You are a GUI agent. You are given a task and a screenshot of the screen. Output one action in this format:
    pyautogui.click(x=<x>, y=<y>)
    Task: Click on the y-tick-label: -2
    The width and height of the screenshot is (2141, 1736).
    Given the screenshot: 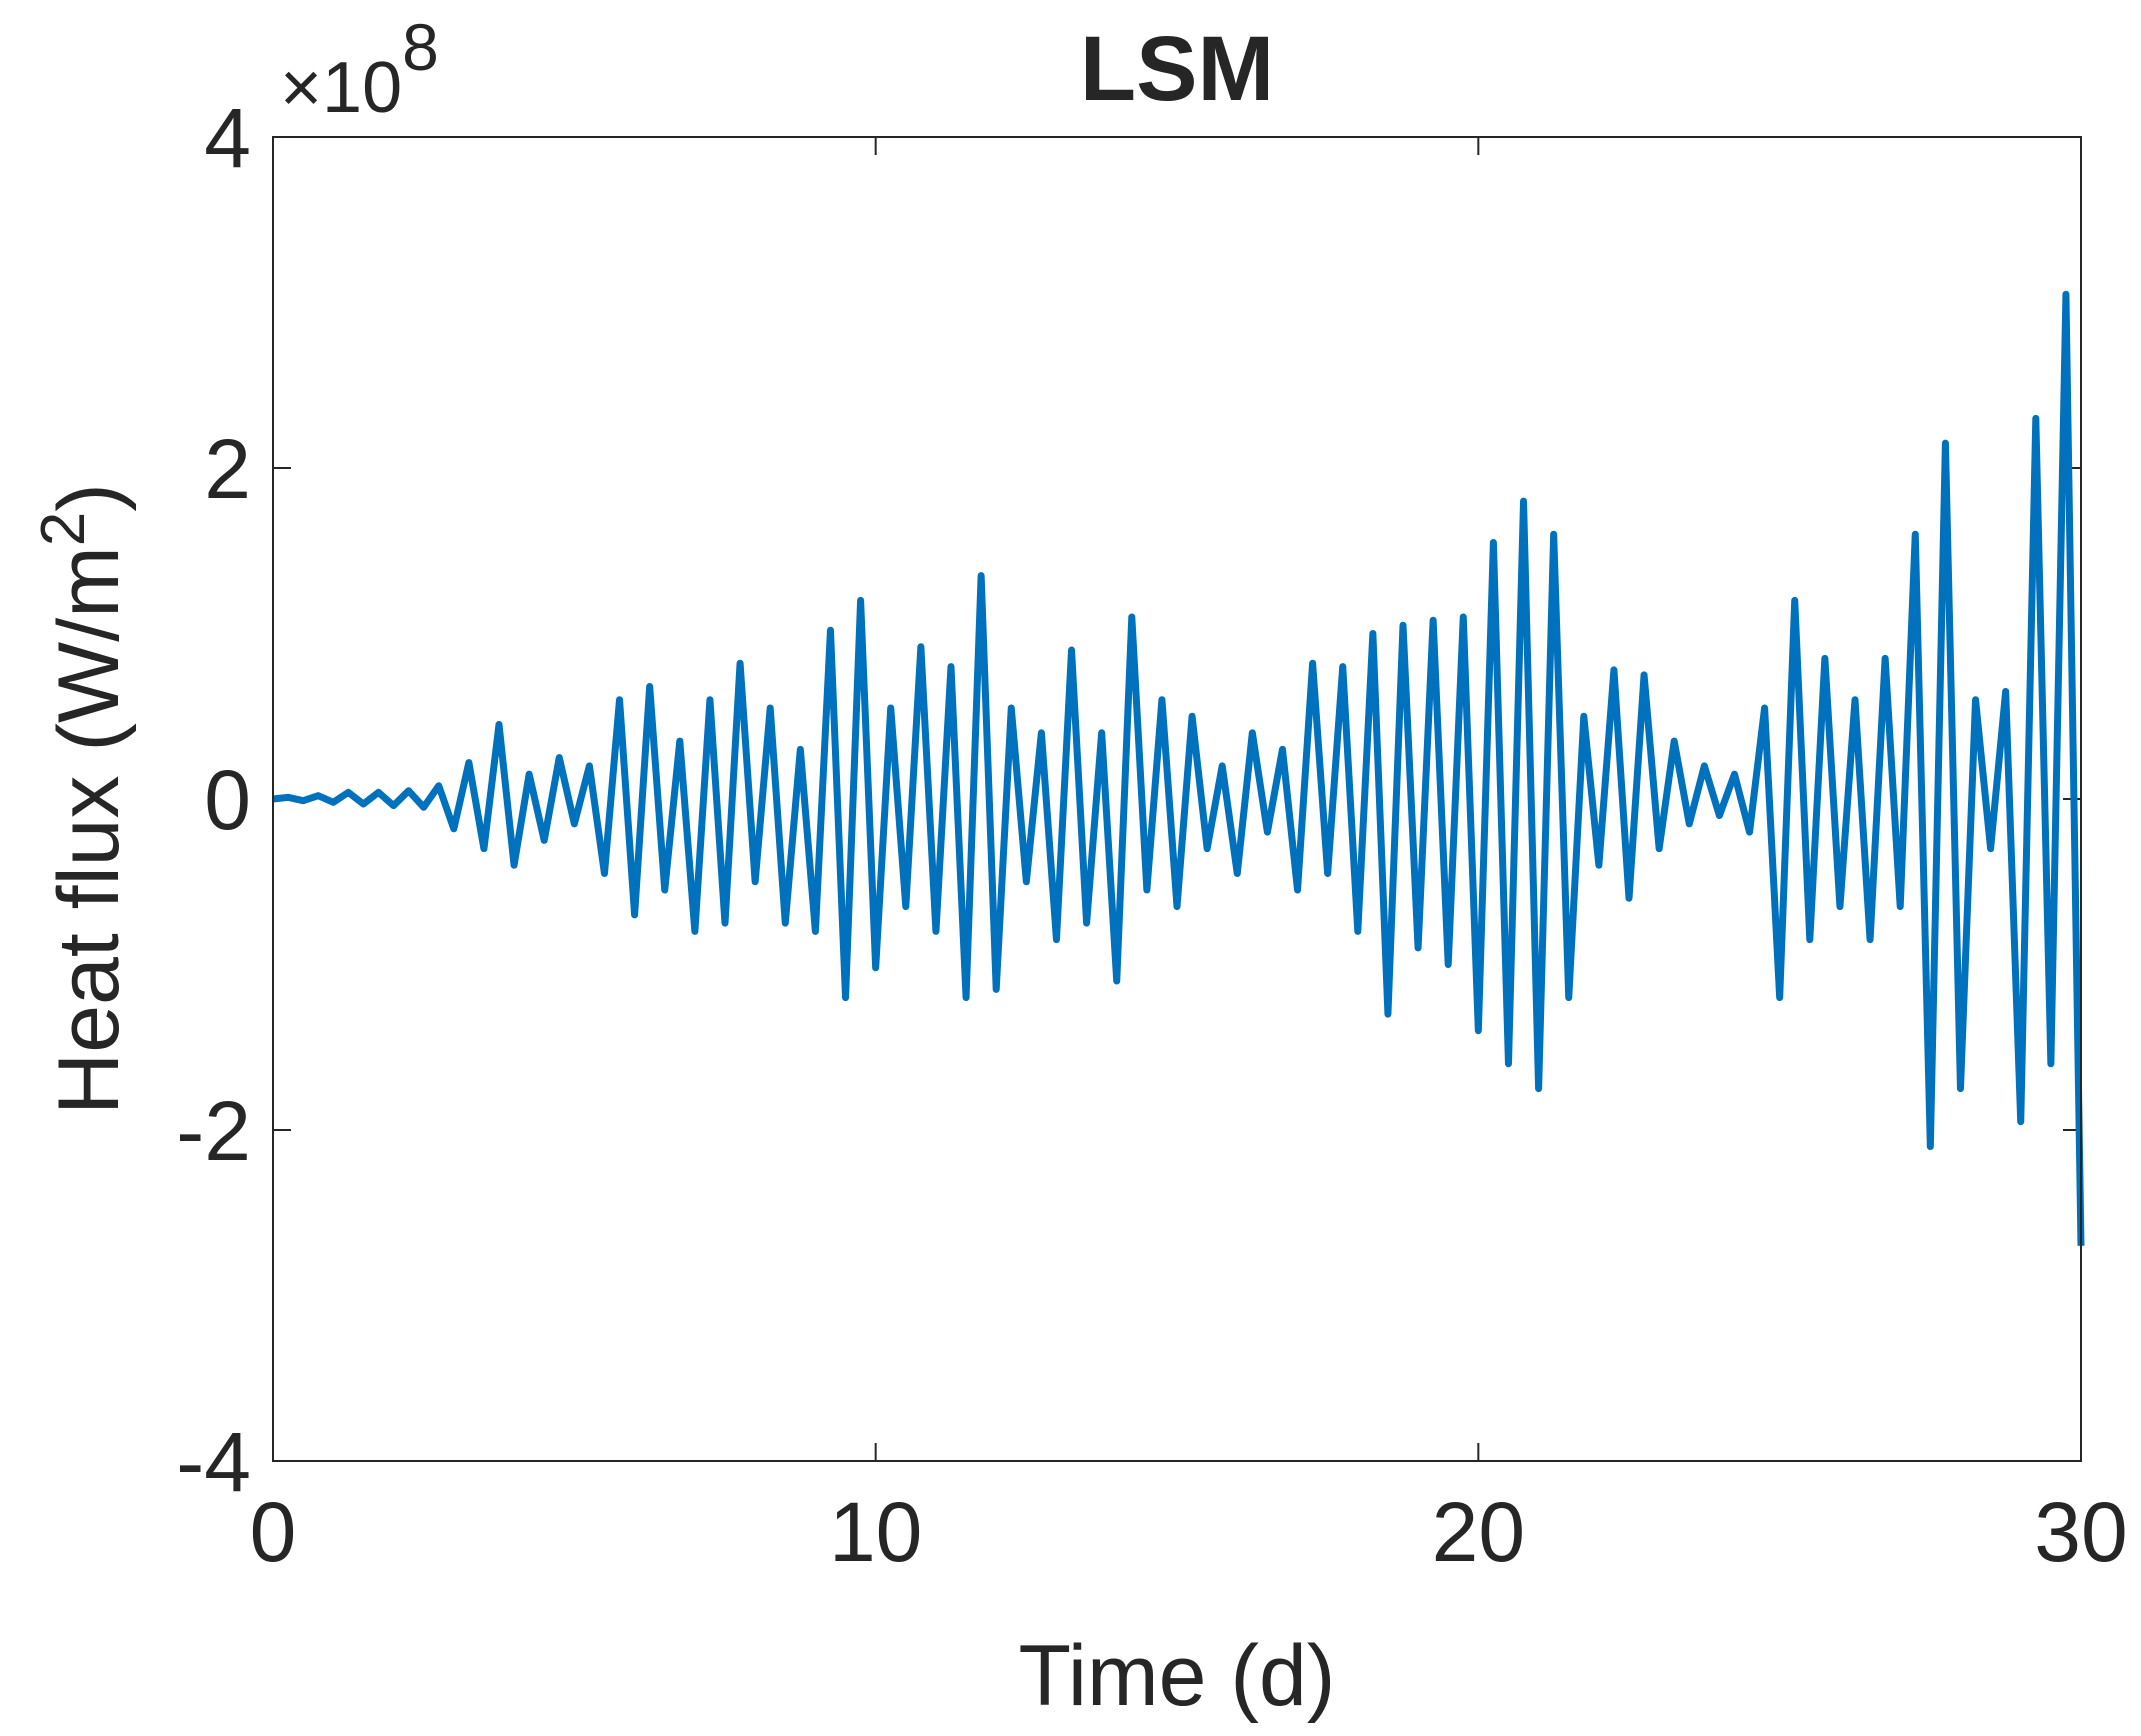 What is the action you would take?
    pyautogui.click(x=213, y=1131)
    